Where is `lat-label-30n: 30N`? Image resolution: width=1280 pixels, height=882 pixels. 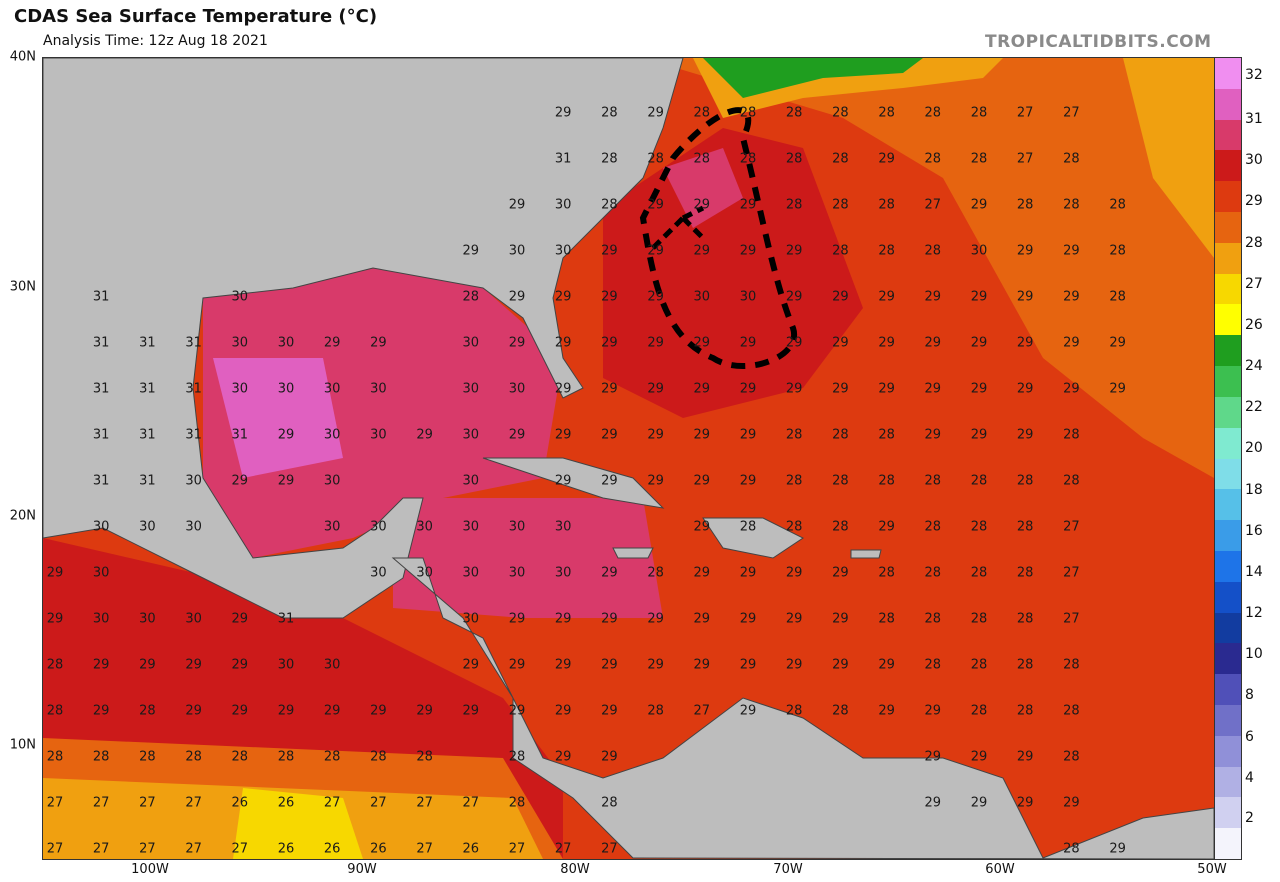 lat-label-30n: 30N is located at coordinates (22, 287).